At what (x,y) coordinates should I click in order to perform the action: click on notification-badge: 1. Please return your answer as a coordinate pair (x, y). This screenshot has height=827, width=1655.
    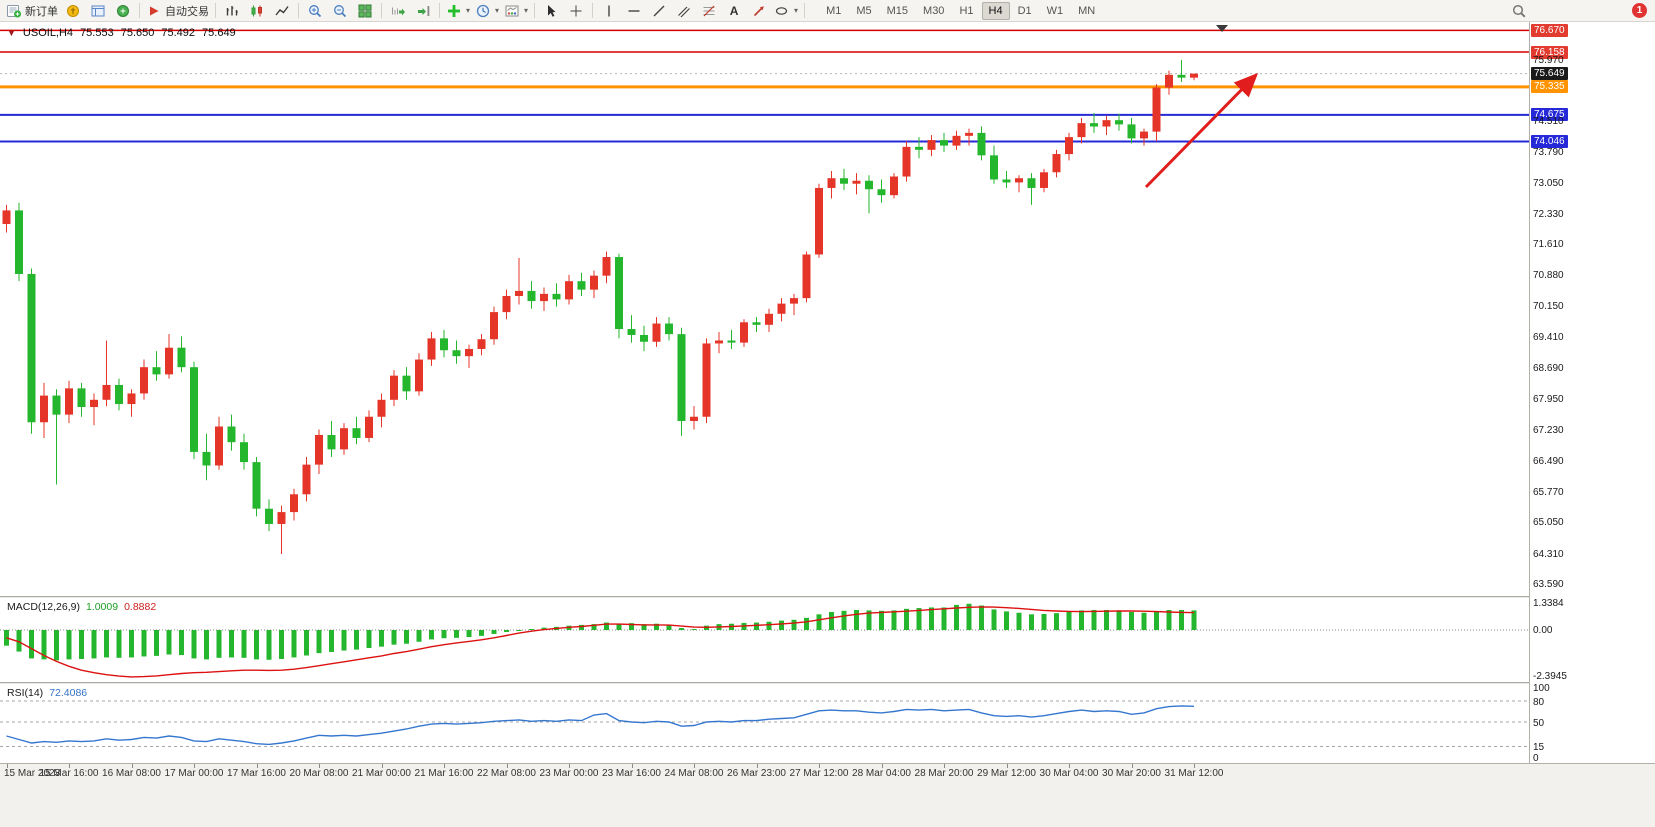
    Looking at the image, I should click on (1639, 10).